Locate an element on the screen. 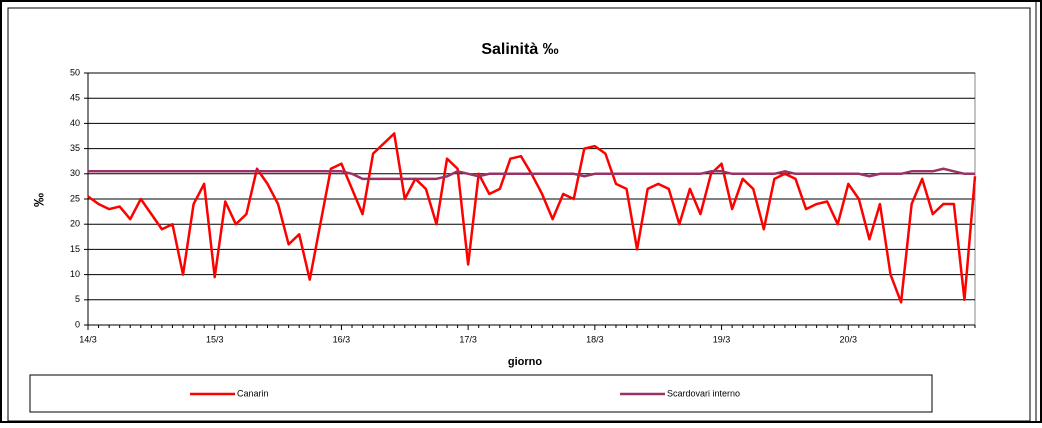 This screenshot has height=428, width=1042. y-tick-label: 20 is located at coordinates (75, 224).